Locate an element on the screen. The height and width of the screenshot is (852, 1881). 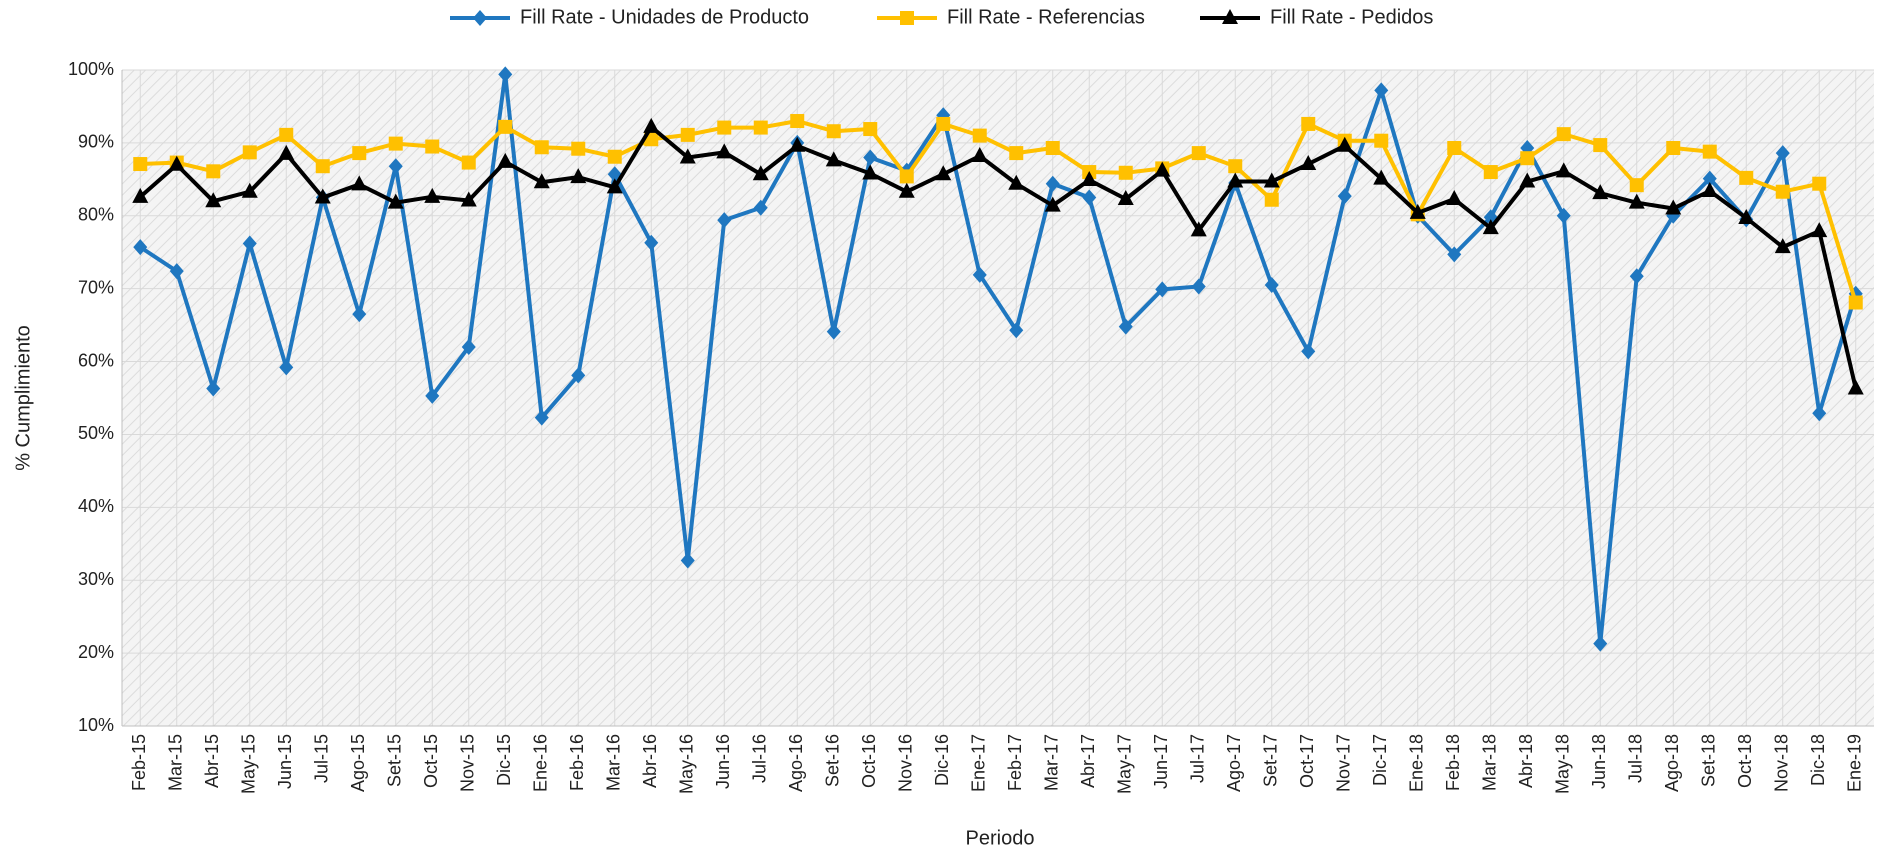
legend-label: Fill Rate - Referencias is located at coordinates (1046, 17).